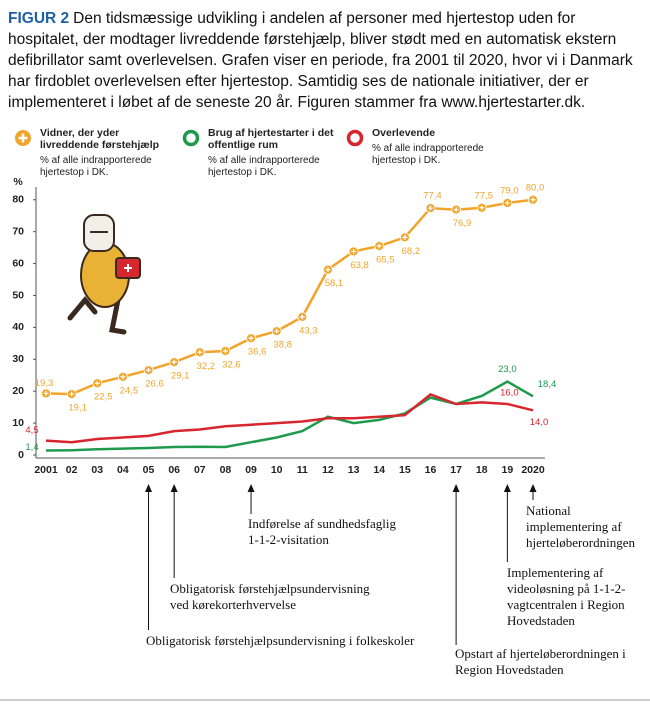 Image resolution: width=650 pixels, height=705 pixels. I want to click on y-tick-label: 50, so click(18, 295).